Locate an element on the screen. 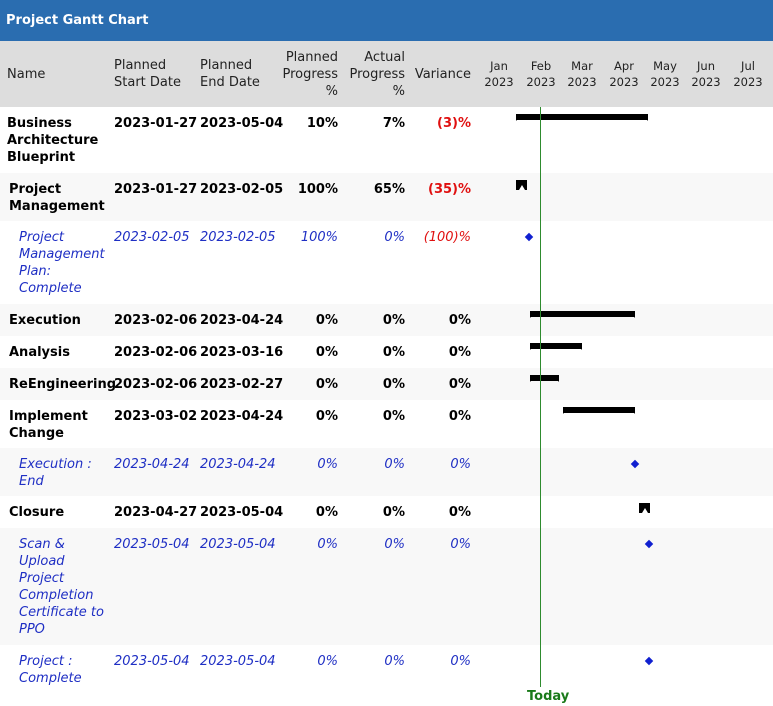 The height and width of the screenshot is (706, 773). task-name-line: Implement is located at coordinates (48, 416).